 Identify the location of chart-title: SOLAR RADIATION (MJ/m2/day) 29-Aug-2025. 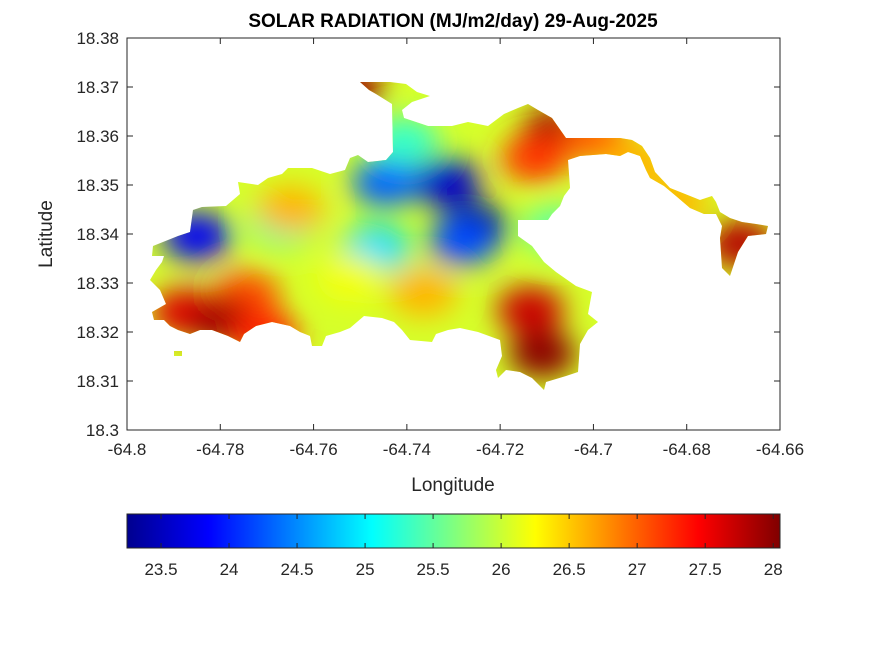
(453, 21).